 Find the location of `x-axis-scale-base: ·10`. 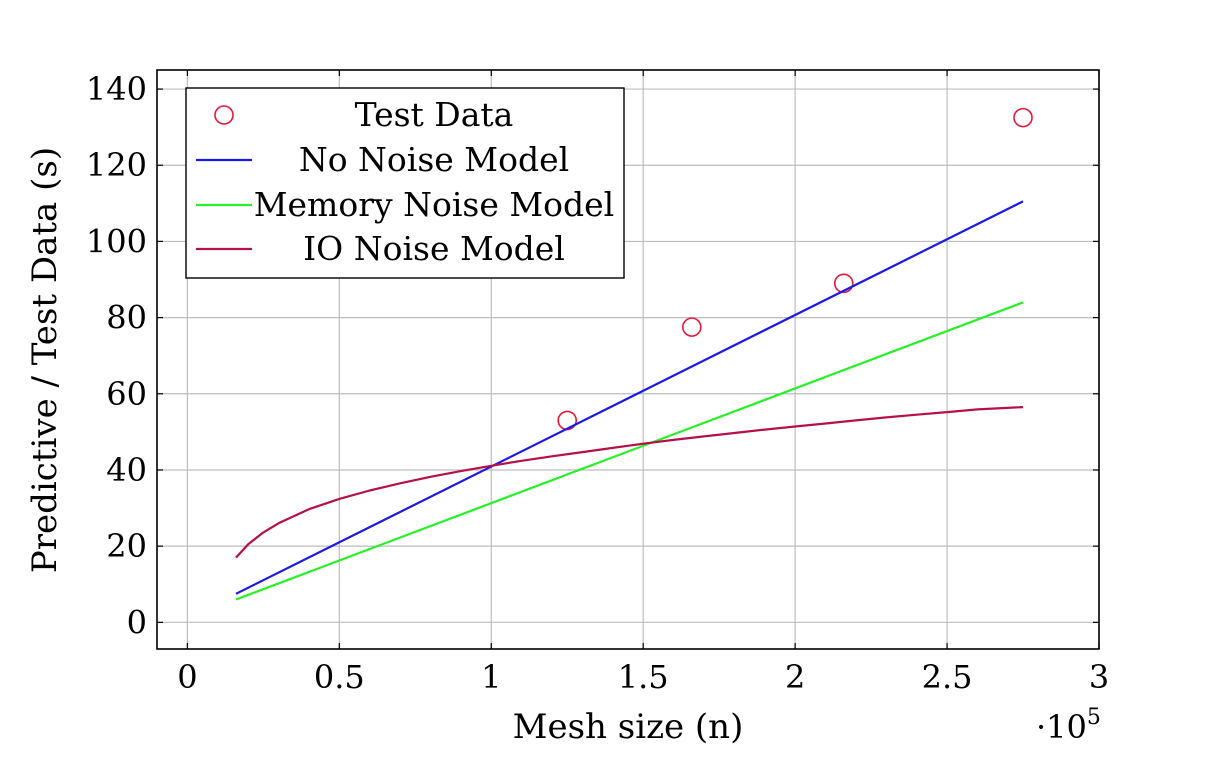

x-axis-scale-base: ·10 is located at coordinates (1061, 727).